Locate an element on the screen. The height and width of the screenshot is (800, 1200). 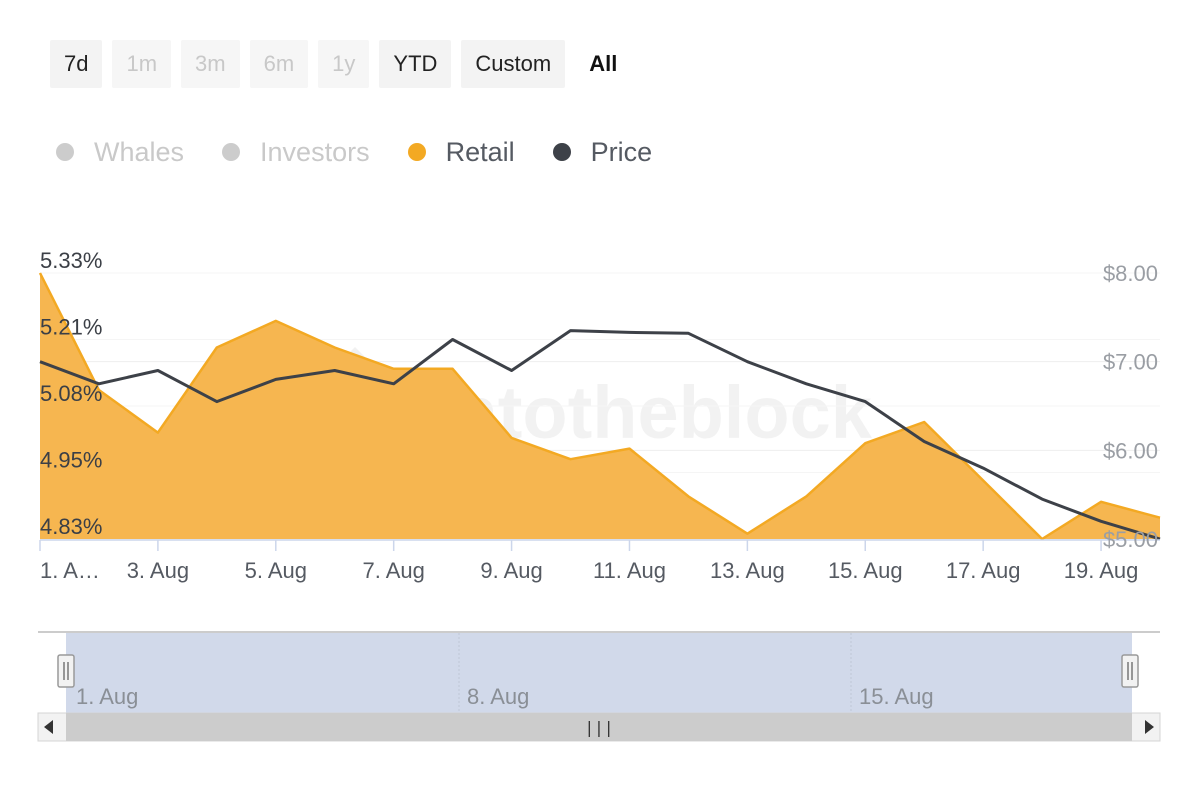
x-tick-label: 5. Aug is located at coordinates (276, 570).